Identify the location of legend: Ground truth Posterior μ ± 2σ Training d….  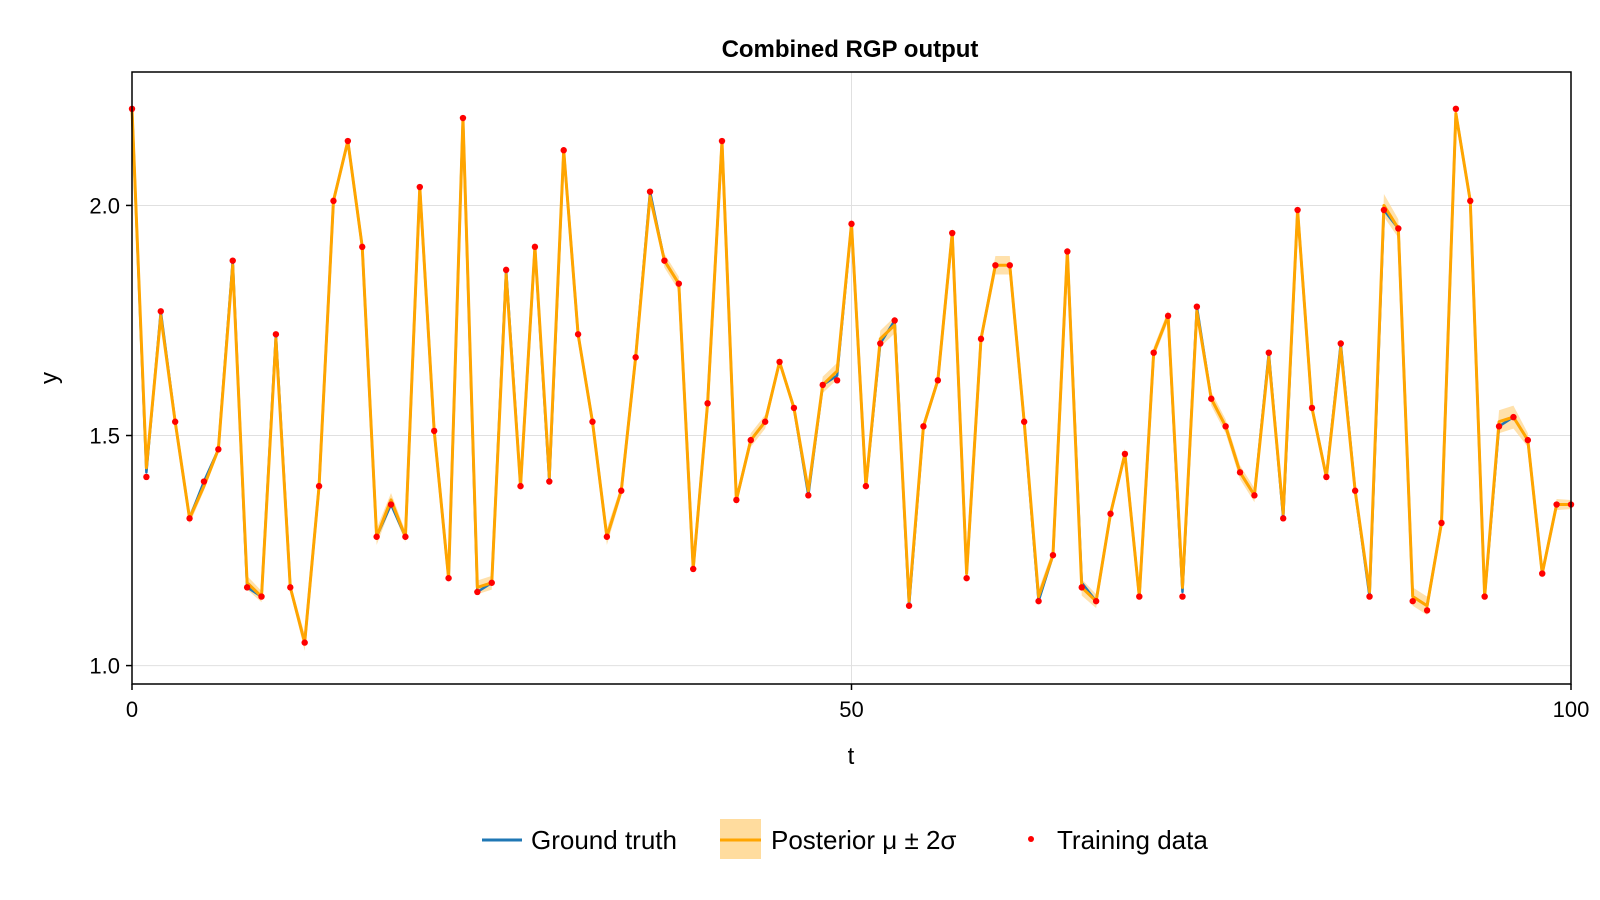
(845, 839).